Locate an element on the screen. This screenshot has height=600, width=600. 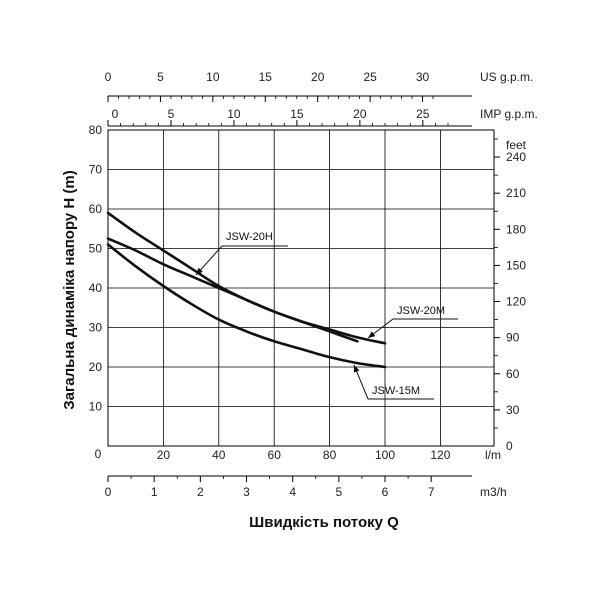
us-tick-label: 5 is located at coordinates (160, 77).